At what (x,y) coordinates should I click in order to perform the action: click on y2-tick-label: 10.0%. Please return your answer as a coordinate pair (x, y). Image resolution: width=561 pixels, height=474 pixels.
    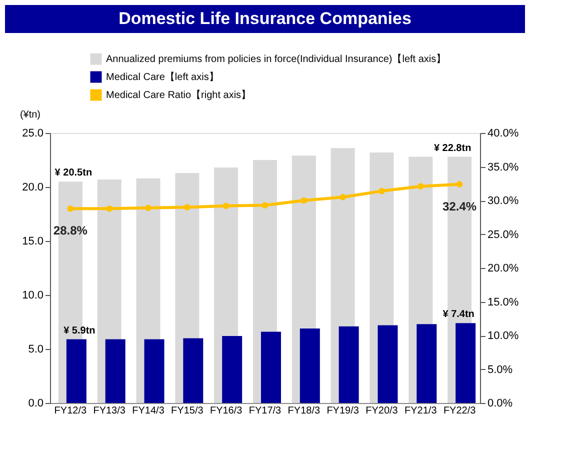
    Looking at the image, I should click on (503, 336).